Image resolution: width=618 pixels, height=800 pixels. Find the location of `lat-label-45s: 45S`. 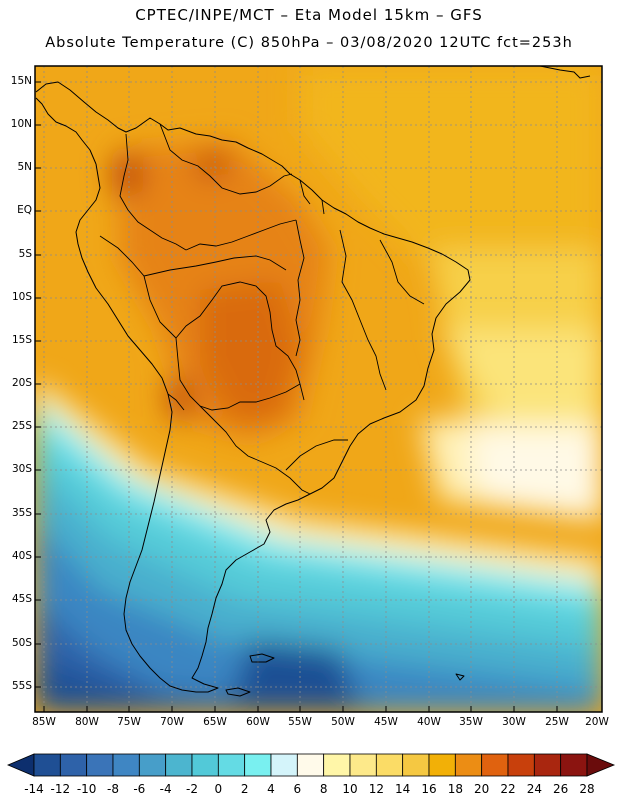

lat-label-45s: 45S is located at coordinates (21, 599).